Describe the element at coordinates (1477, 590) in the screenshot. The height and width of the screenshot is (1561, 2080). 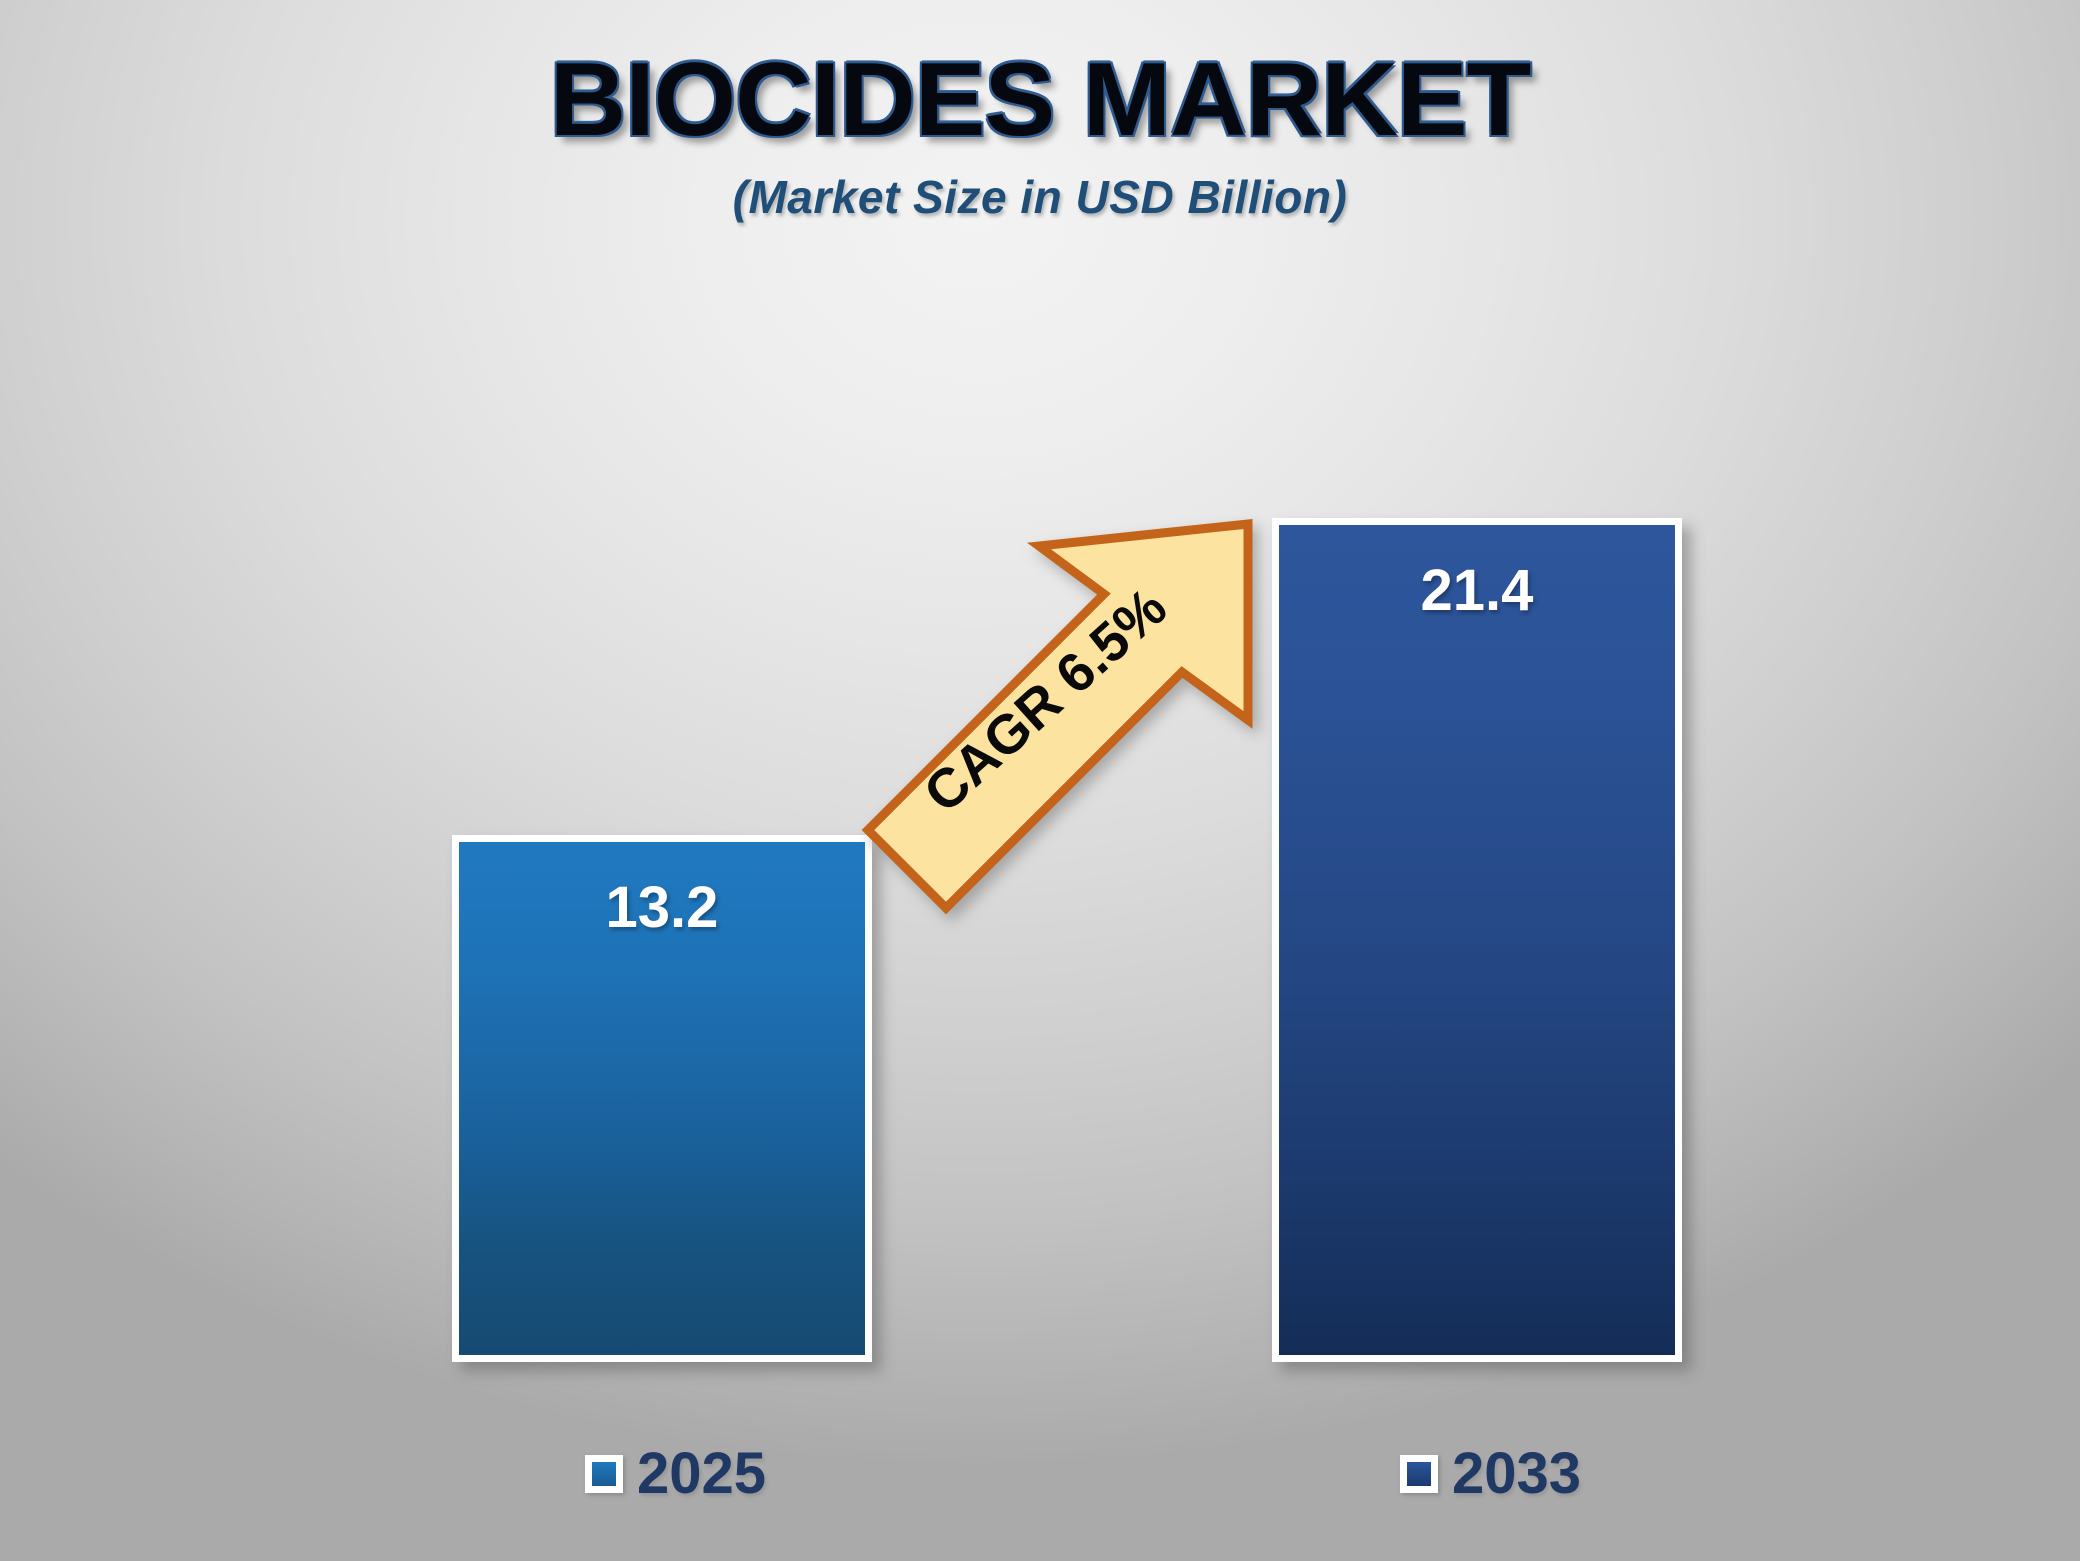
I see `bar-value-2033: 21.4` at that location.